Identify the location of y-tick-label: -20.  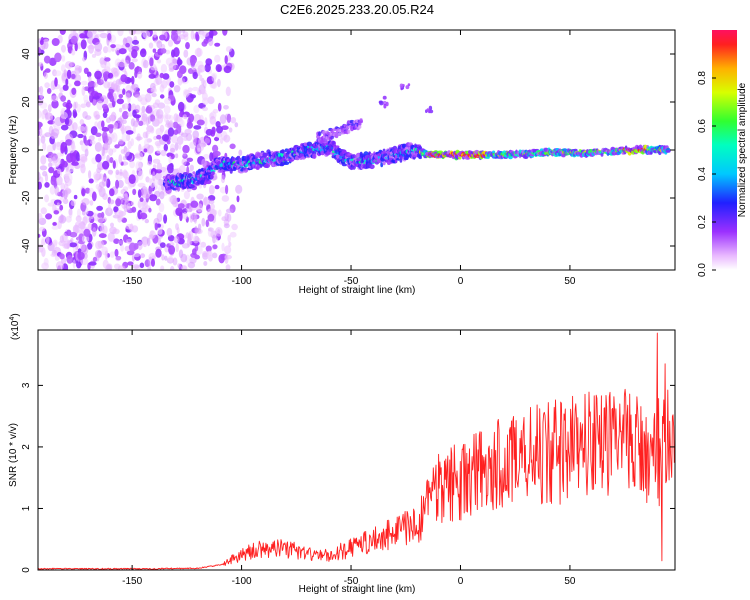
(26, 197).